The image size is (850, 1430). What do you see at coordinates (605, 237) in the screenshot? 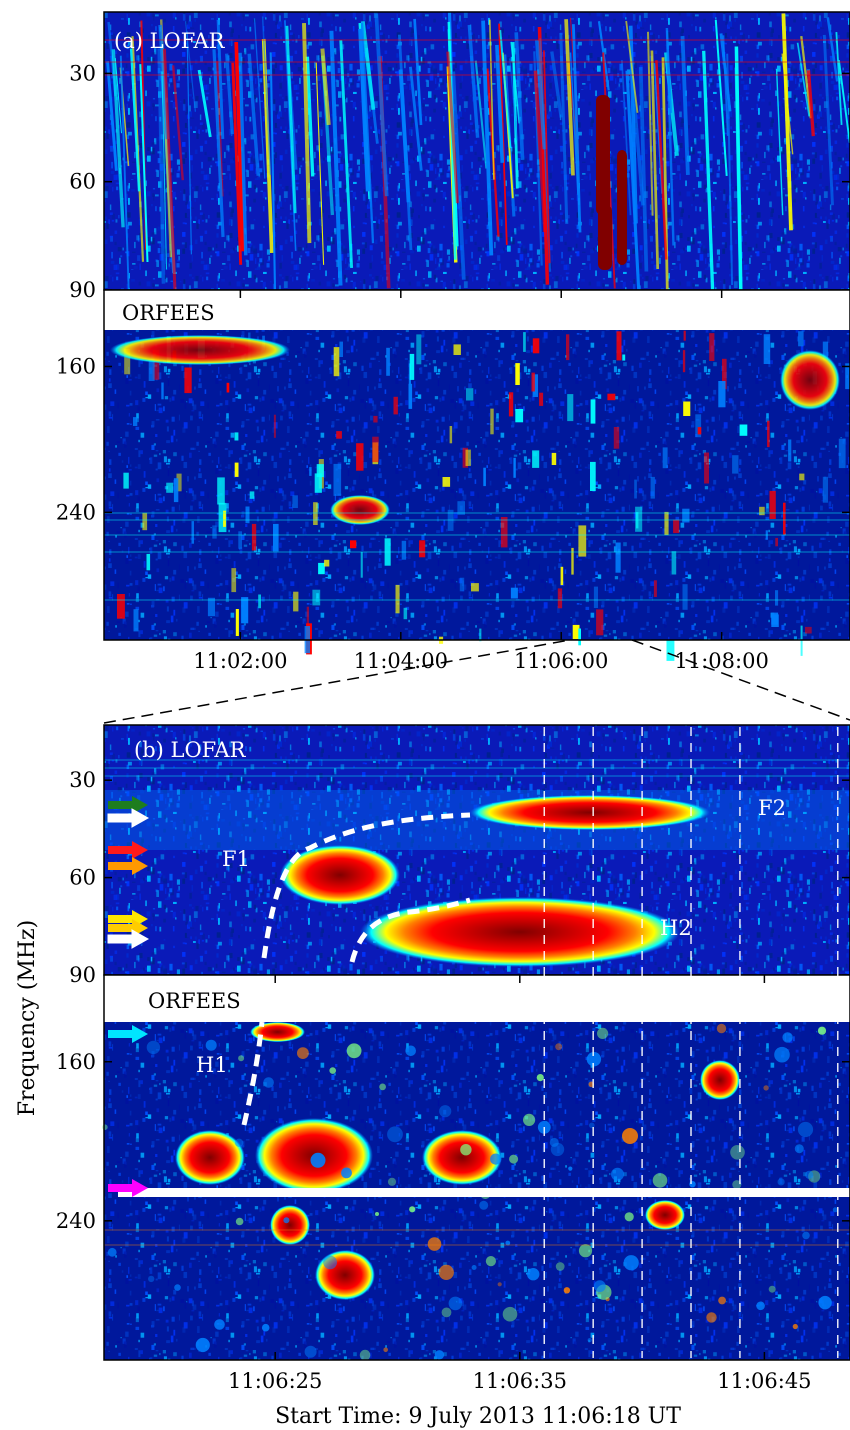
I see `type-burst-core` at bounding box center [605, 237].